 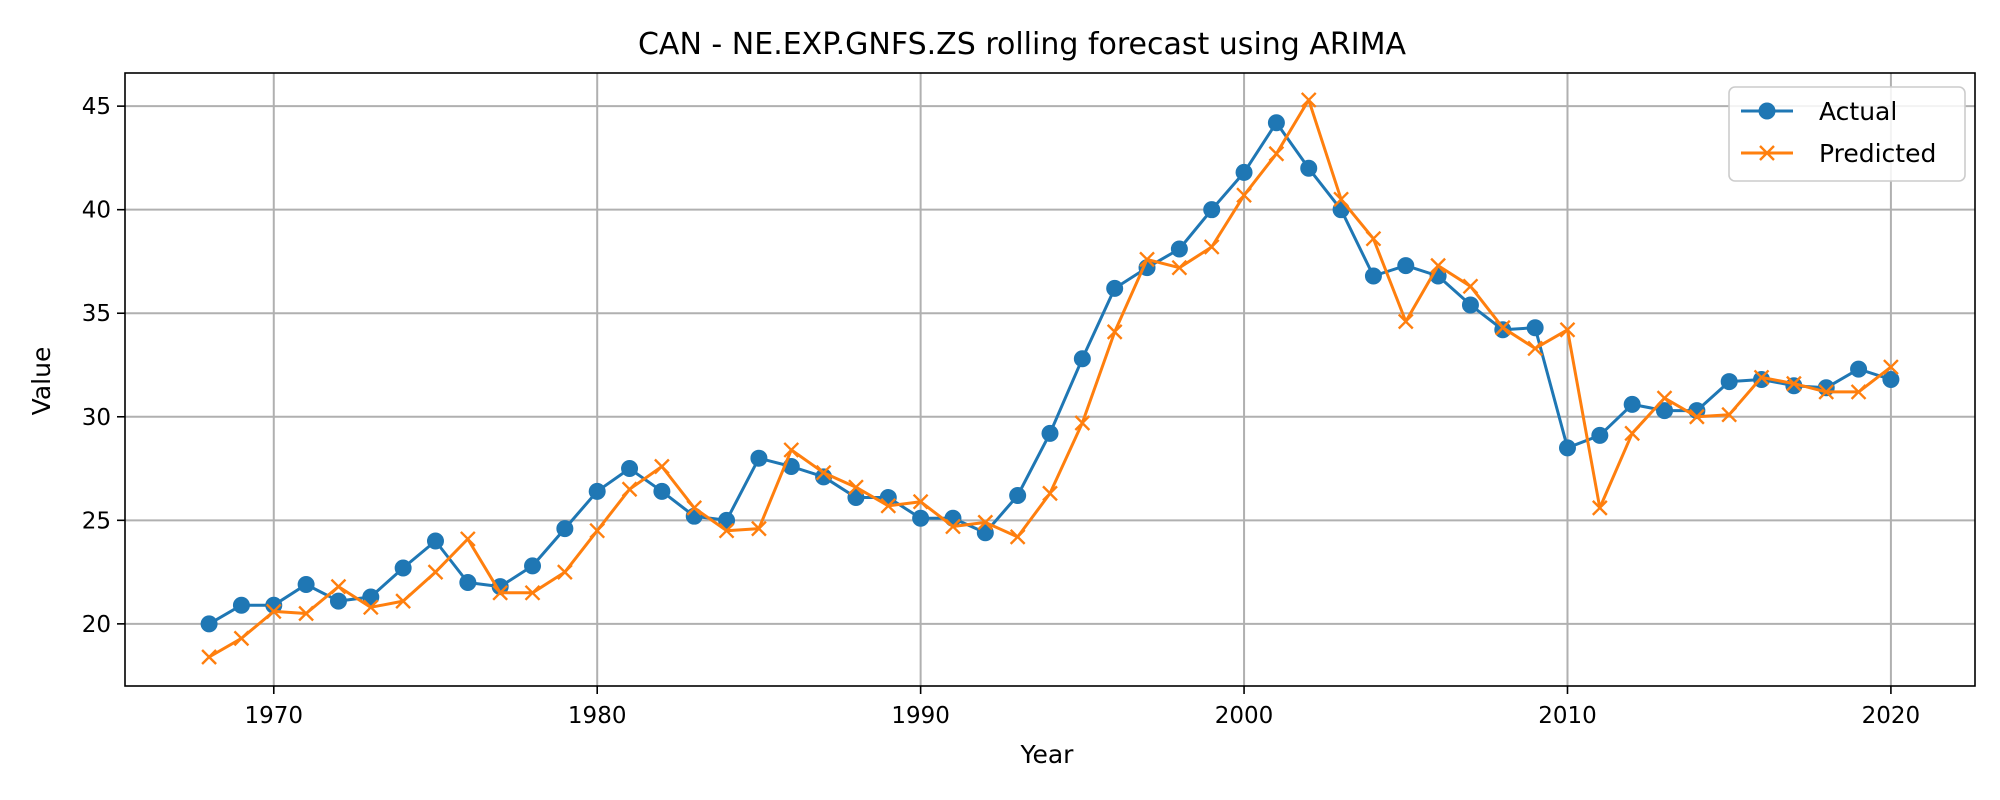 I want to click on legend-item-predicted: Predicted, so click(x=1838, y=153).